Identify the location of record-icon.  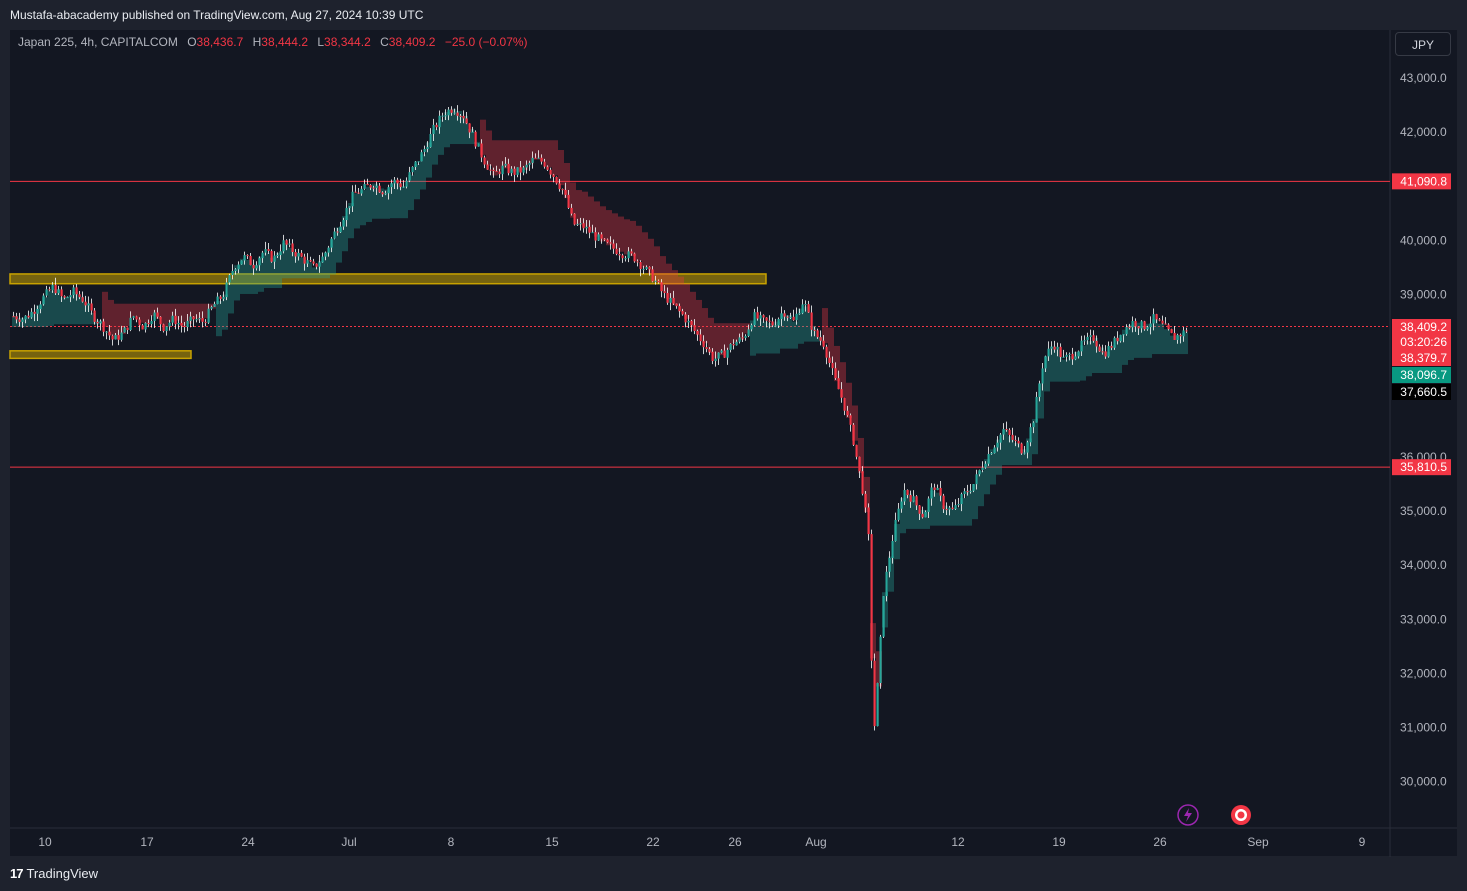
(1241, 815).